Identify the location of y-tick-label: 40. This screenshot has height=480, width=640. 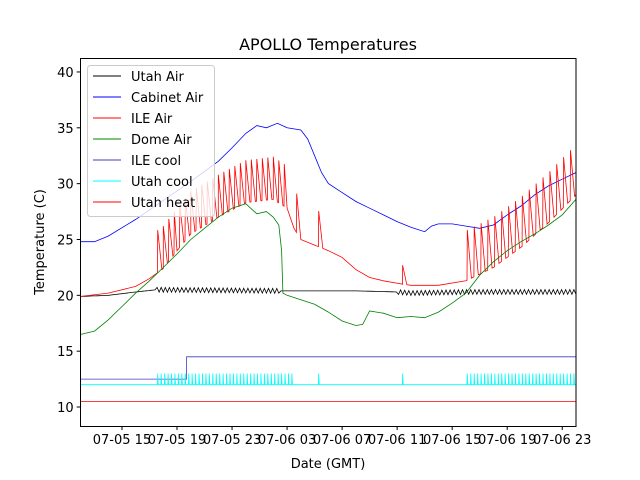
(65, 73).